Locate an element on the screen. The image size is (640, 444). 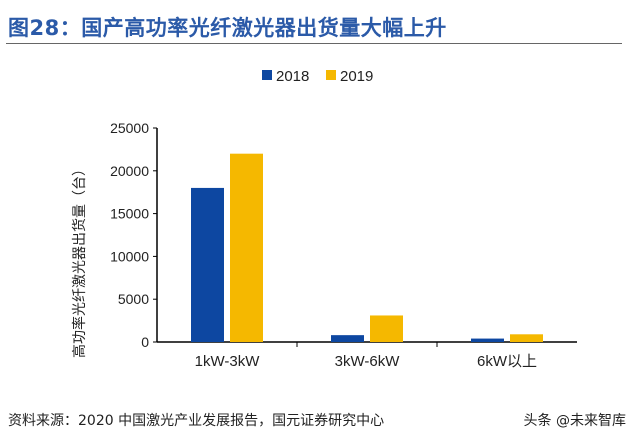
source-note: 资料来源：2020 中国激光产业发展报告，国元证券研究中心 is located at coordinates (196, 421).